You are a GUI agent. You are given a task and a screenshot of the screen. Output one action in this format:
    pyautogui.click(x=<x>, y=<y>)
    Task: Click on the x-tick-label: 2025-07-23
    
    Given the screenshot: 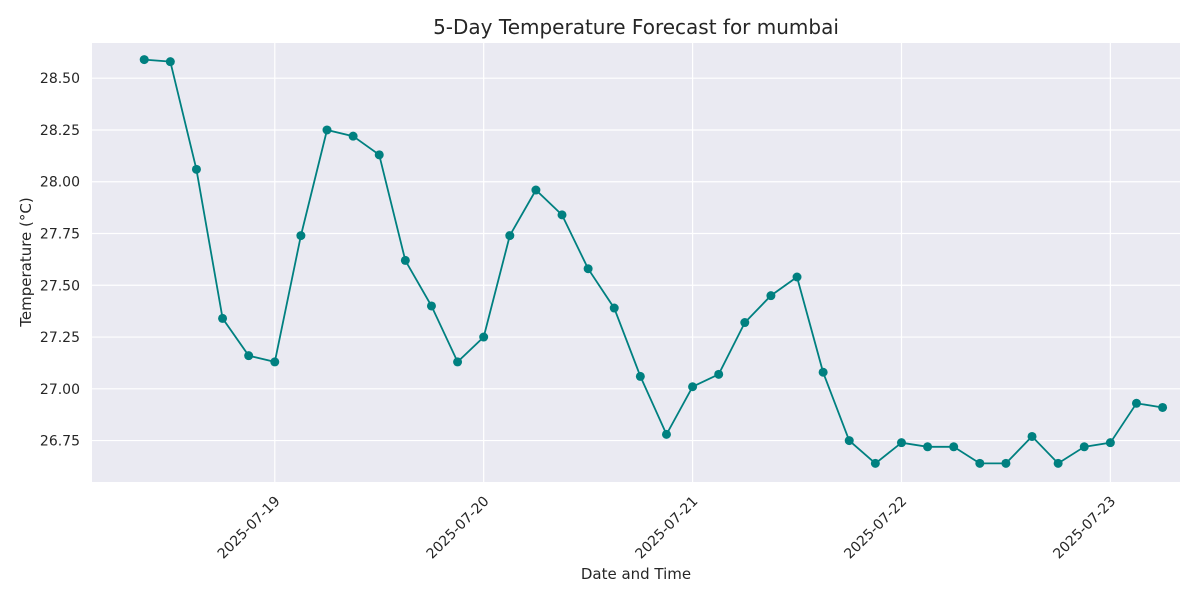 What is the action you would take?
    pyautogui.click(x=1084, y=528)
    